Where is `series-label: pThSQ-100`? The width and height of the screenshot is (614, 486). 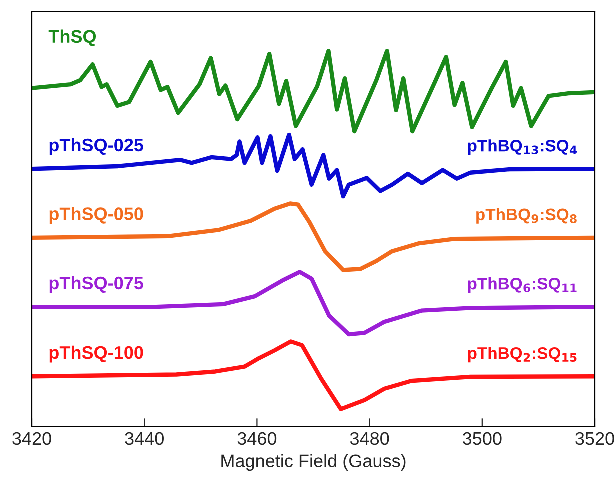 series-label: pThSQ-100 is located at coordinates (97, 354).